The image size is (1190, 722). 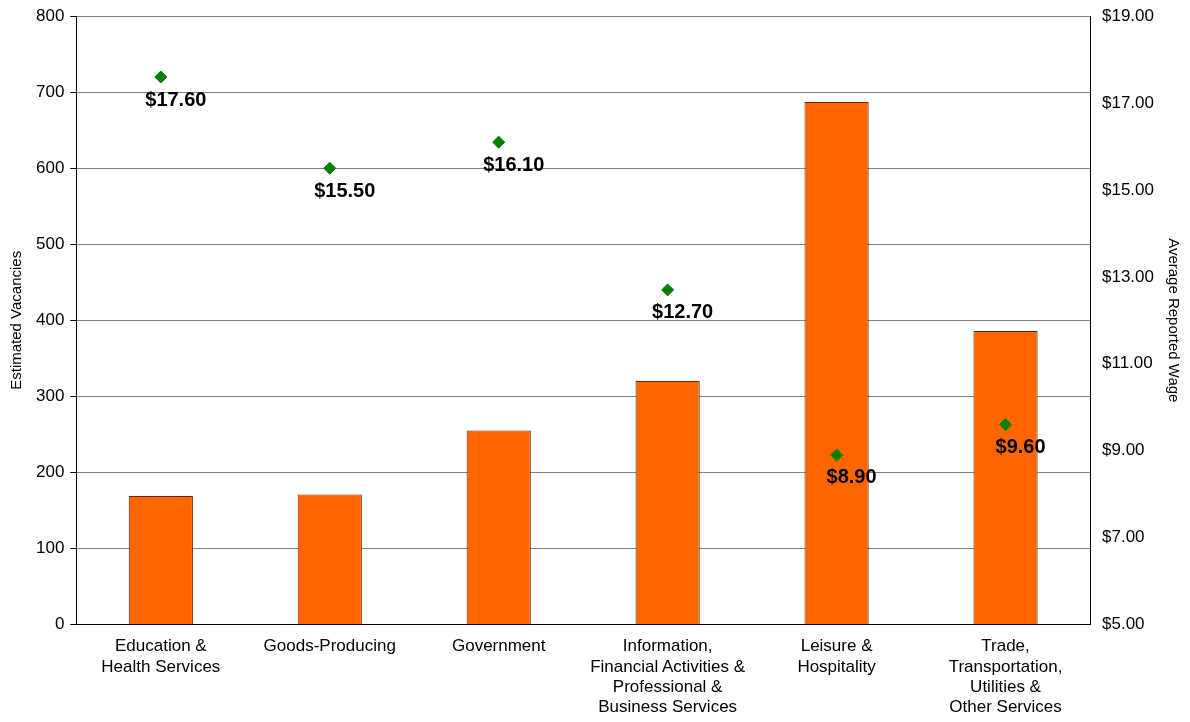 What do you see at coordinates (1128, 276) in the screenshot?
I see `y2-tick-label: $13.00` at bounding box center [1128, 276].